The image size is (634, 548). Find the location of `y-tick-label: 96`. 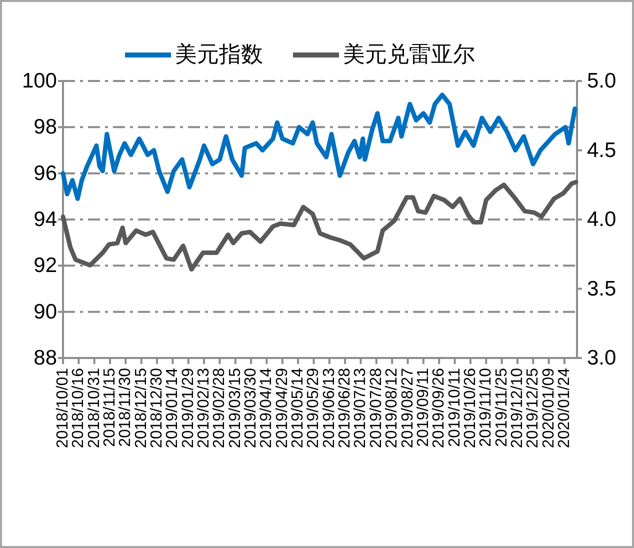

y-tick-label: 96 is located at coordinates (45, 173).